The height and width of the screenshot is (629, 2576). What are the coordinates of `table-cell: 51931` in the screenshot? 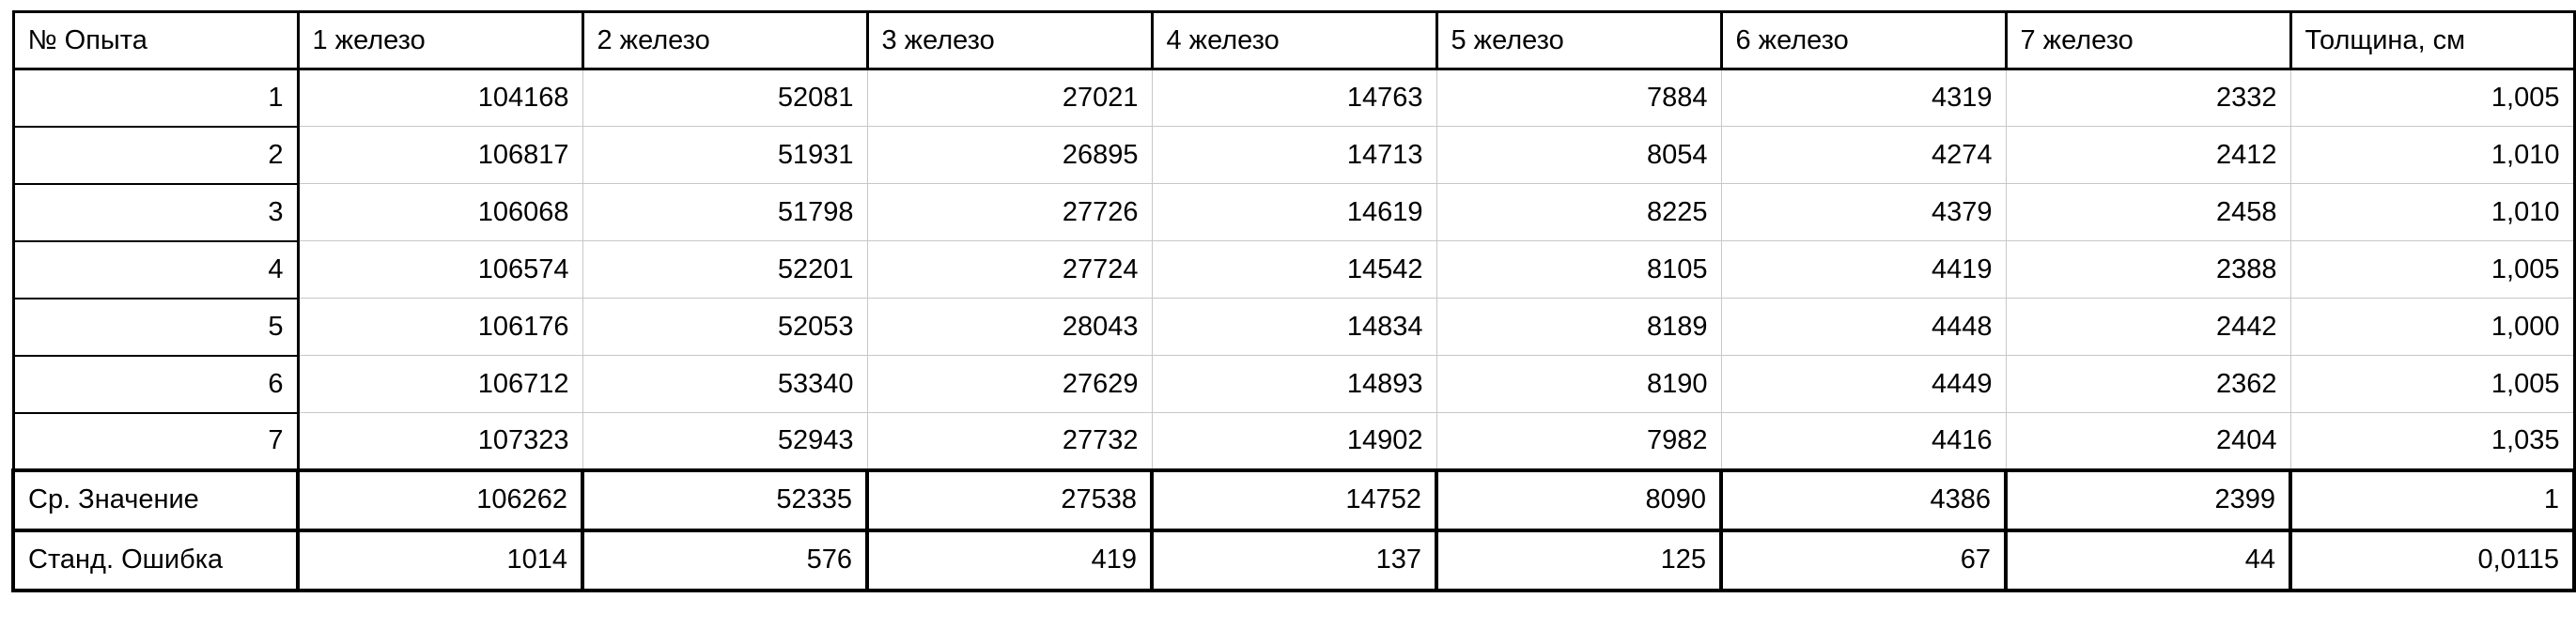 It's located at (725, 155).